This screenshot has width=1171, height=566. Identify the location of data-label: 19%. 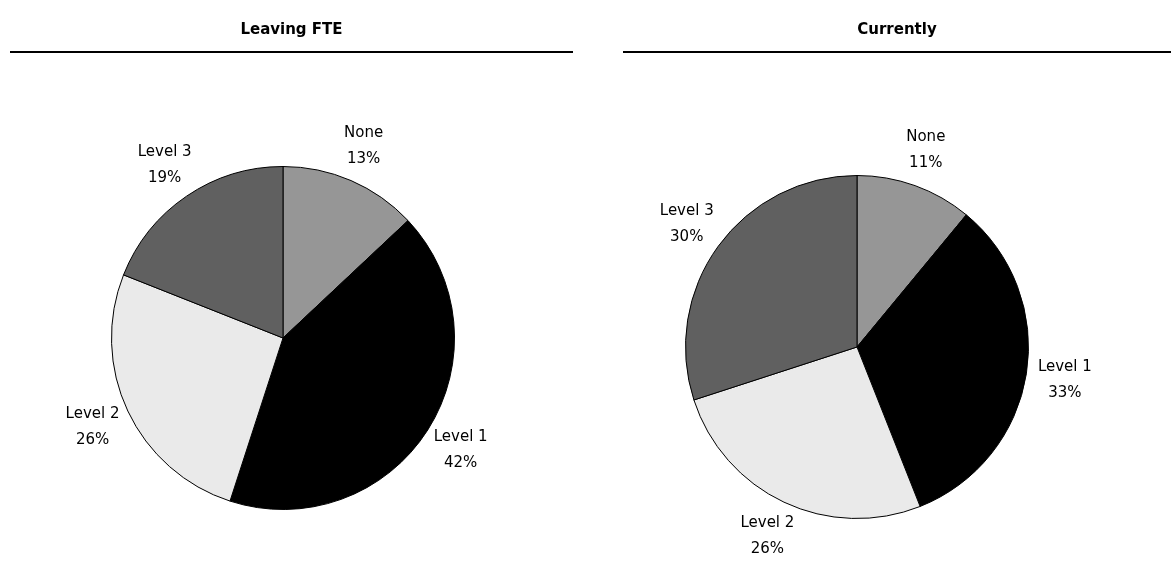
(165, 176).